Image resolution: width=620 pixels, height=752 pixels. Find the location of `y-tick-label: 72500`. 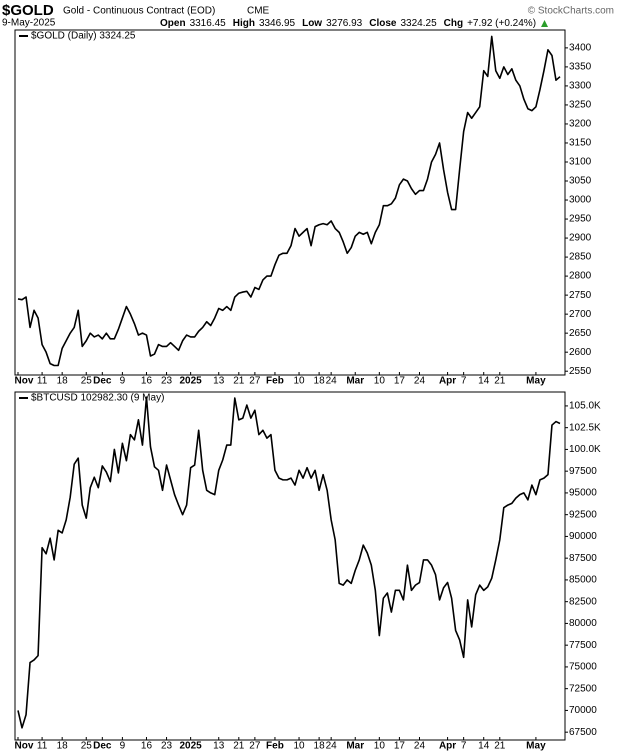

y-tick-label: 72500 is located at coordinates (583, 688).